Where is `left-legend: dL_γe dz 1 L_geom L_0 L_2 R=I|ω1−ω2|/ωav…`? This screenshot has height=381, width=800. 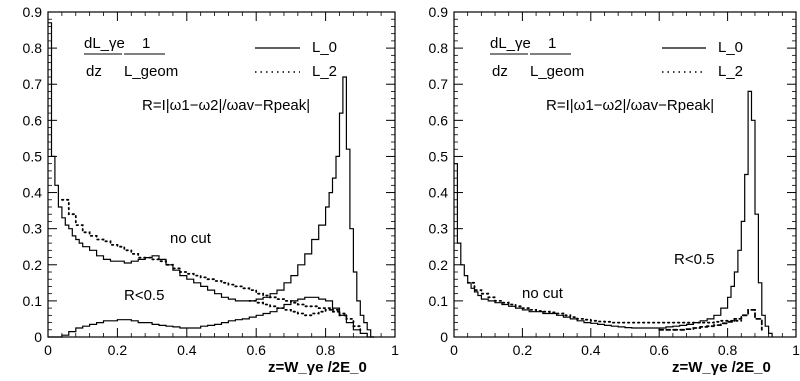
left-legend: dL_γe dz 1 L_geom L_0 L_2 R=I|ω1−ω2|/ωav… is located at coordinates (210, 74).